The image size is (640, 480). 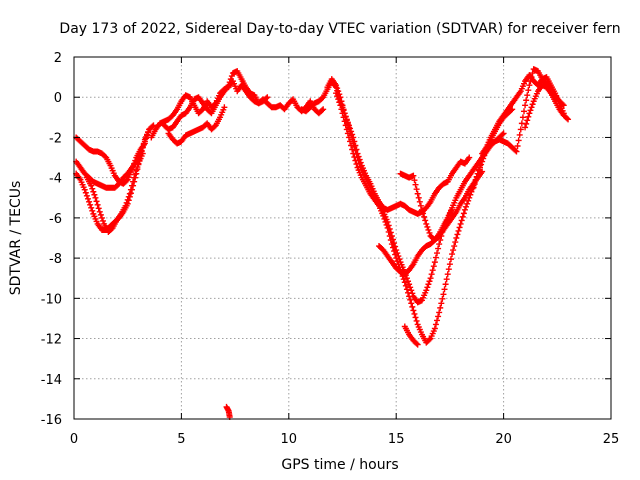 I want to click on x-tick-label: 25, so click(x=611, y=439).